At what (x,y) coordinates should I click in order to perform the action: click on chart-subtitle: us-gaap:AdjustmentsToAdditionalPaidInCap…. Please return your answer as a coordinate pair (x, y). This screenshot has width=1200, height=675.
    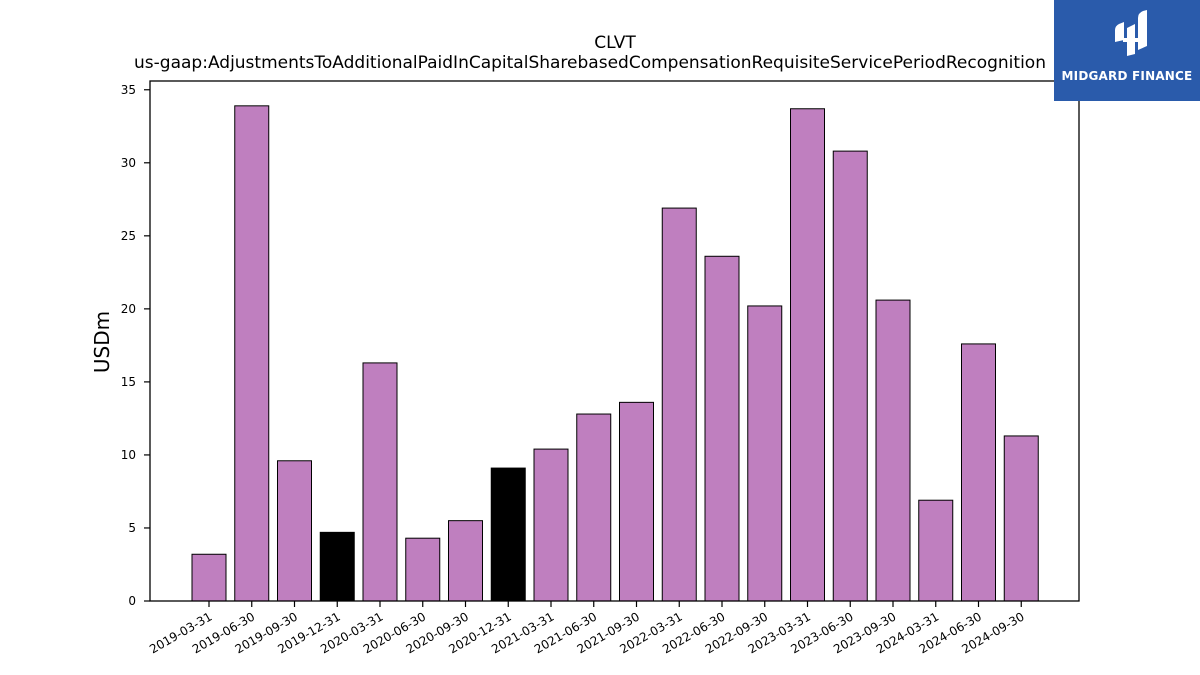
    Looking at the image, I should click on (590, 63).